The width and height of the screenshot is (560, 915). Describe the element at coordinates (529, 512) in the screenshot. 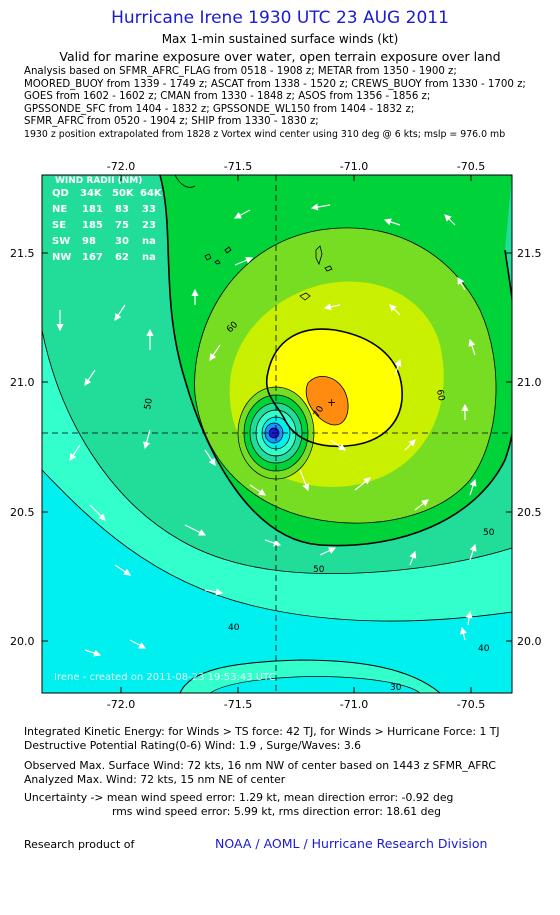

I see `y-tick-right: 20.5` at that location.